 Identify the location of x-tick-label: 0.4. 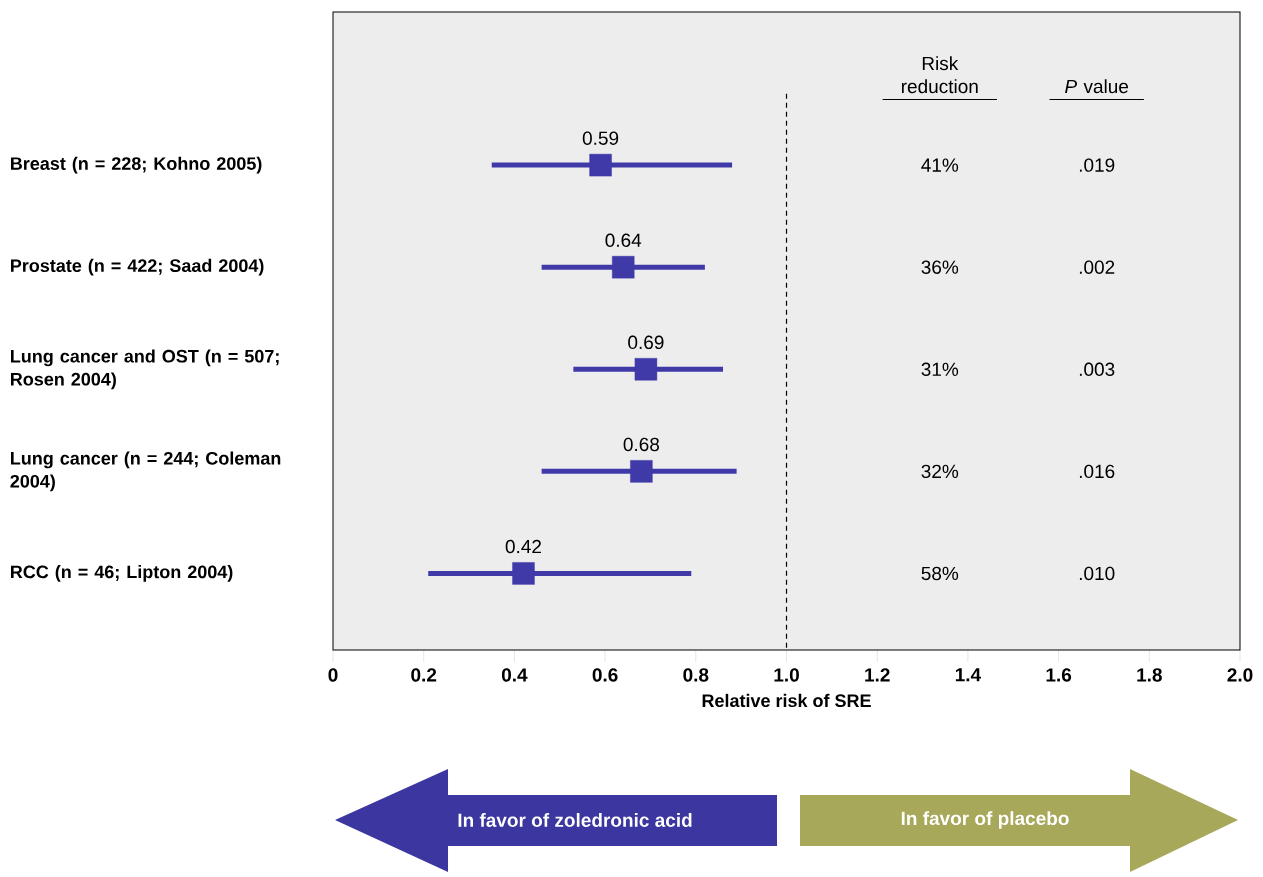
(514, 675).